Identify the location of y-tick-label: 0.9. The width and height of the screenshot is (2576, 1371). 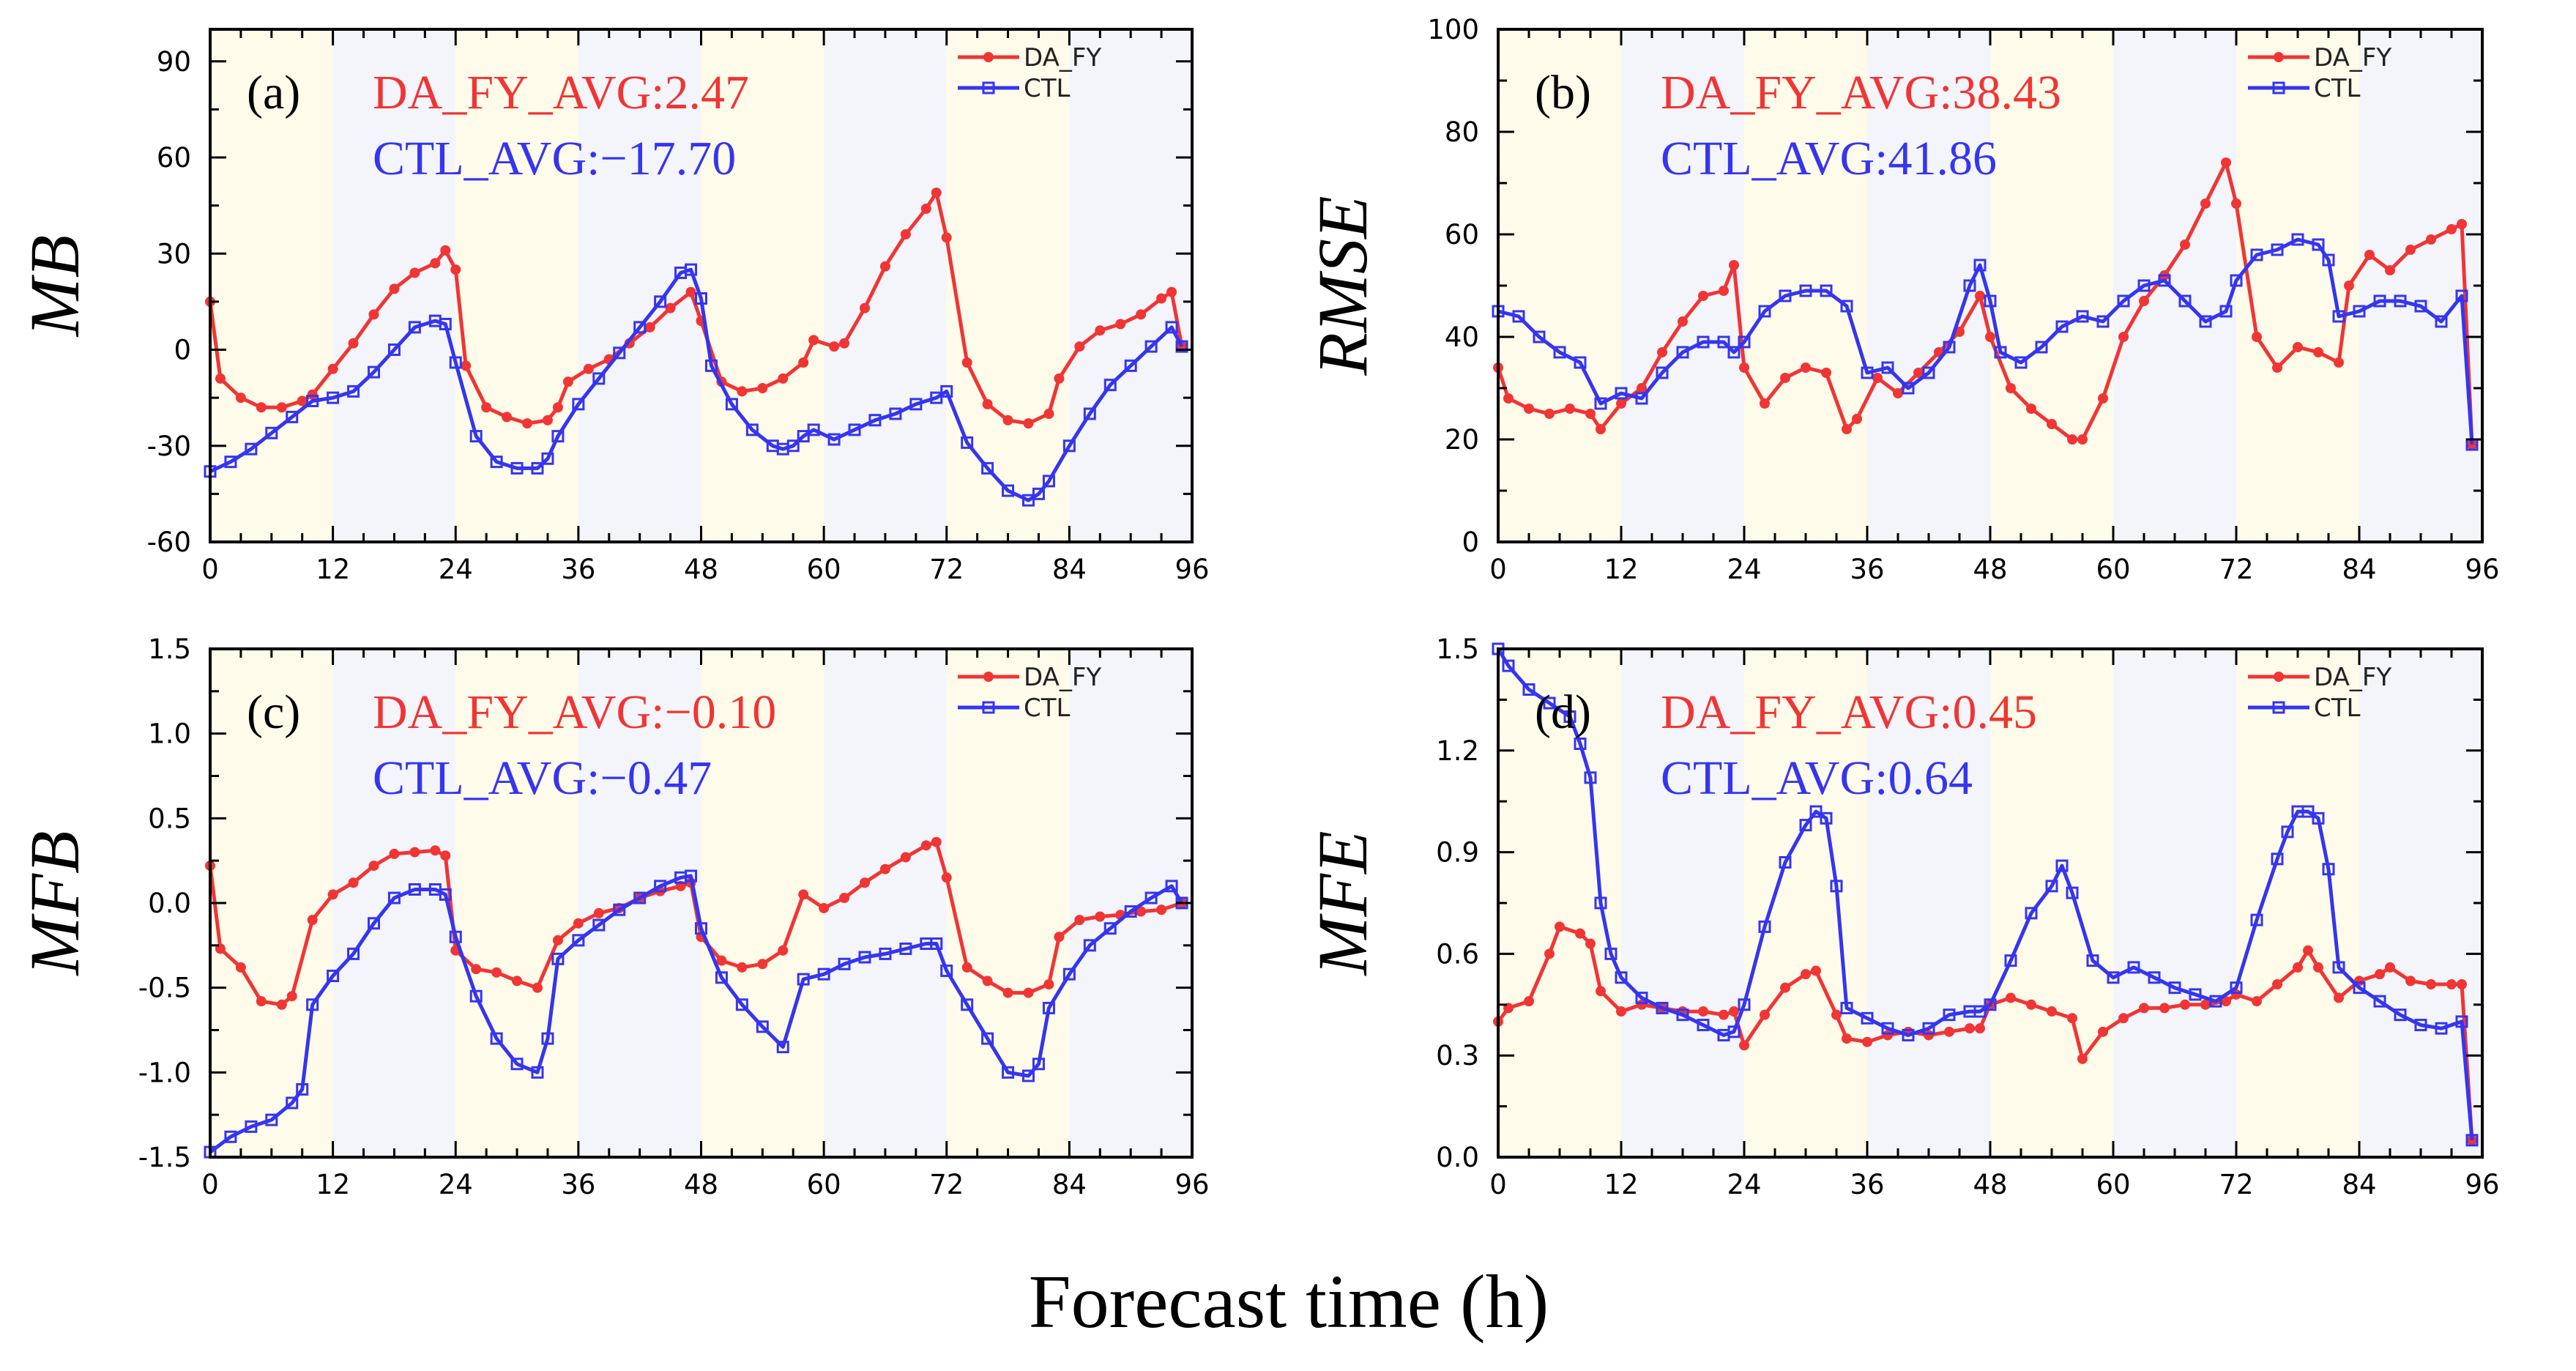
(1457, 853).